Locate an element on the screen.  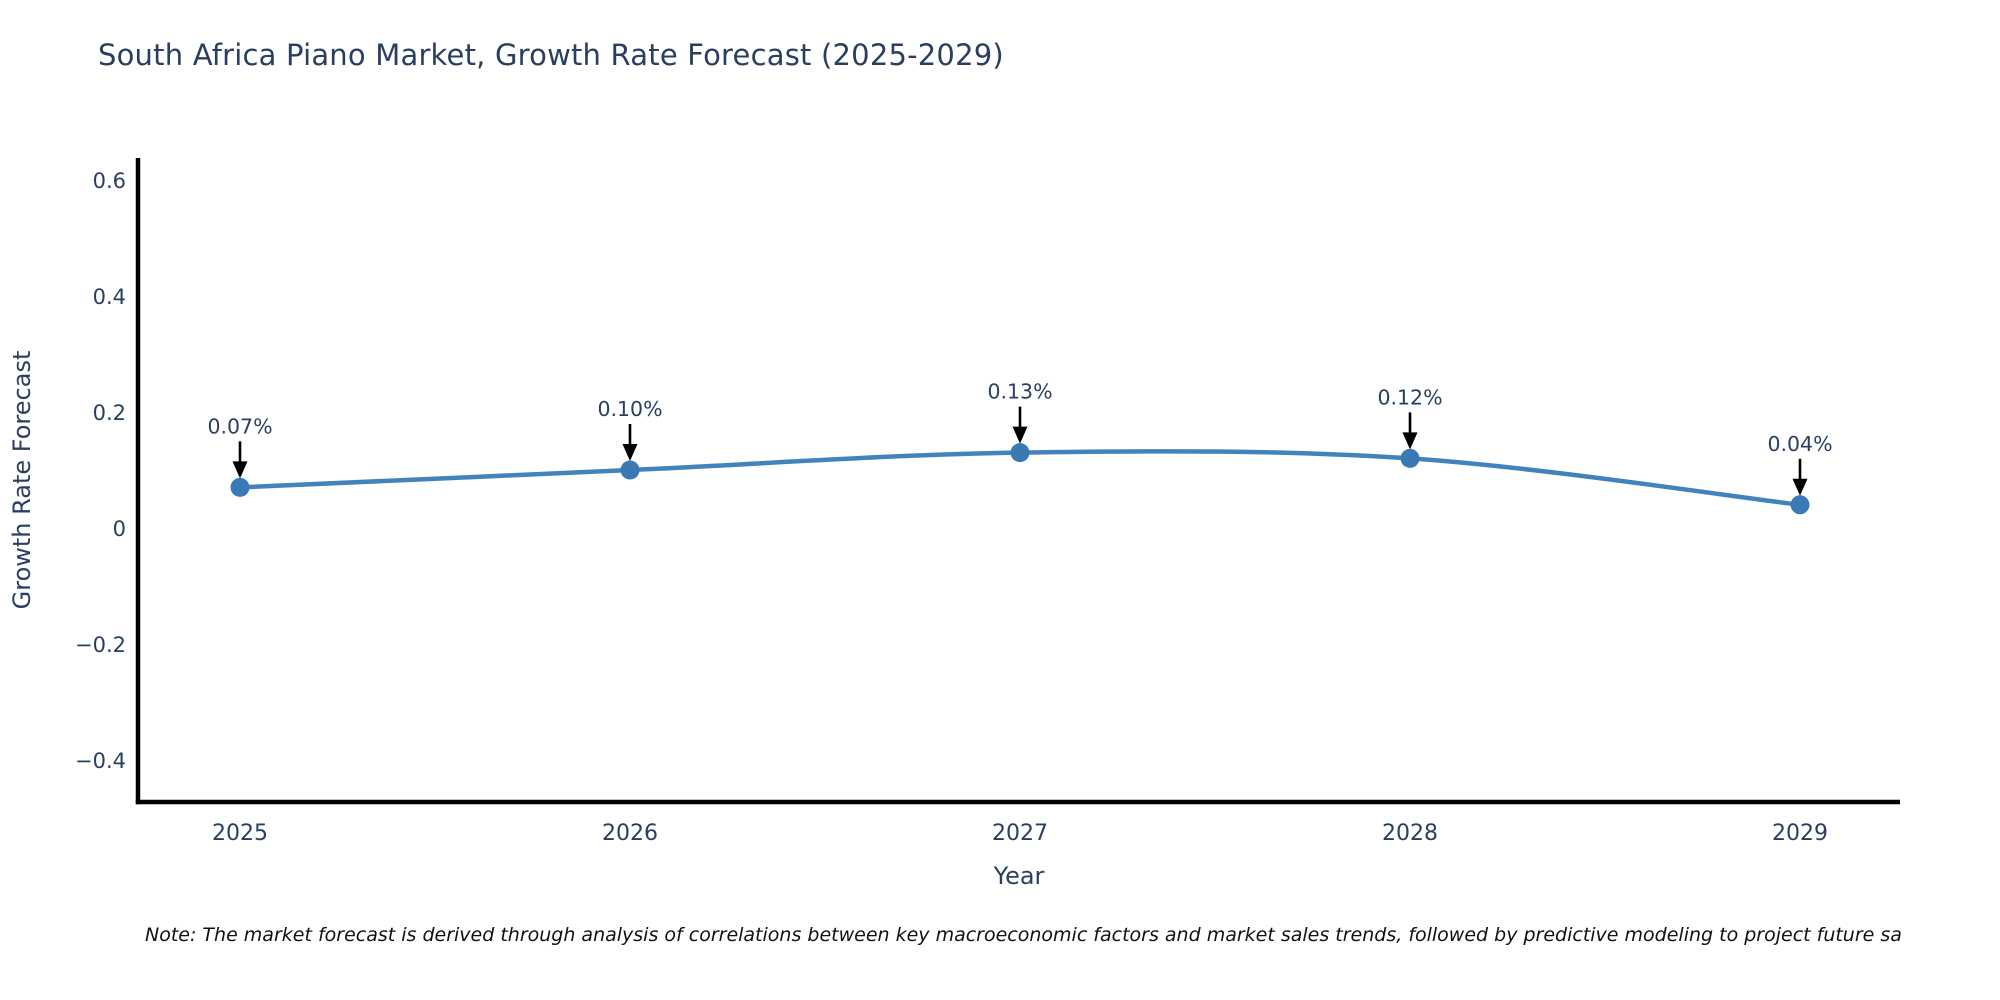
annotation-label: 0.07% is located at coordinates (239, 426).